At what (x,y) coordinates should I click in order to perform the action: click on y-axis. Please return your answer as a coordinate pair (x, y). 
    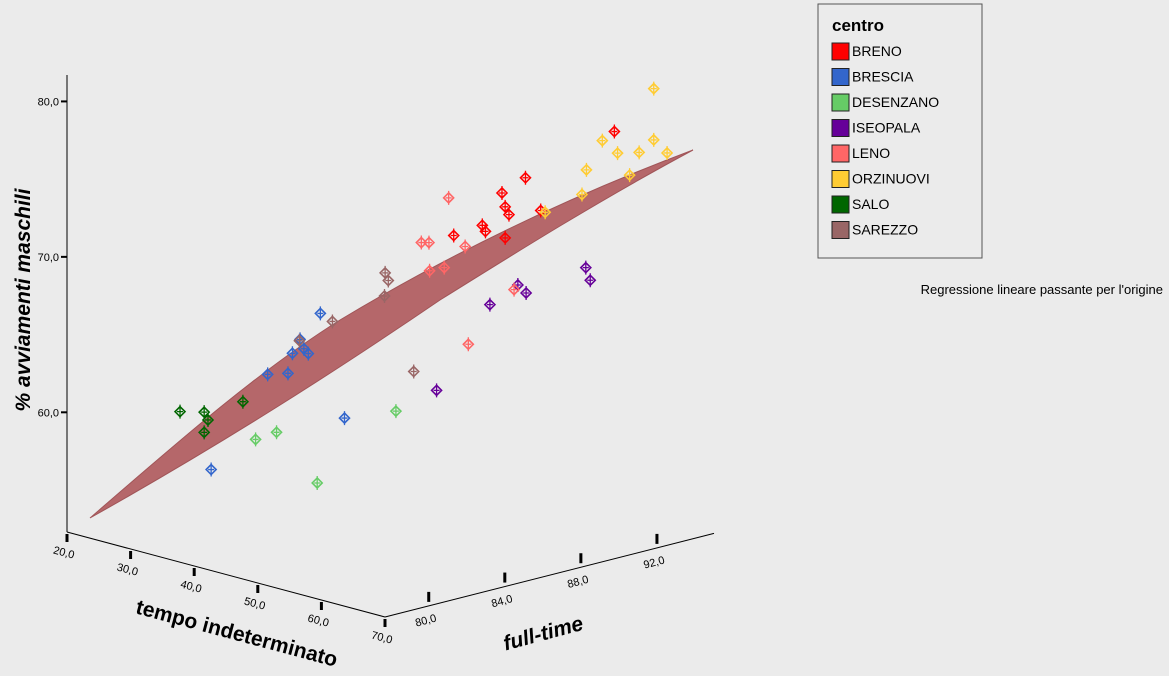
    Looking at the image, I should click on (549, 575).